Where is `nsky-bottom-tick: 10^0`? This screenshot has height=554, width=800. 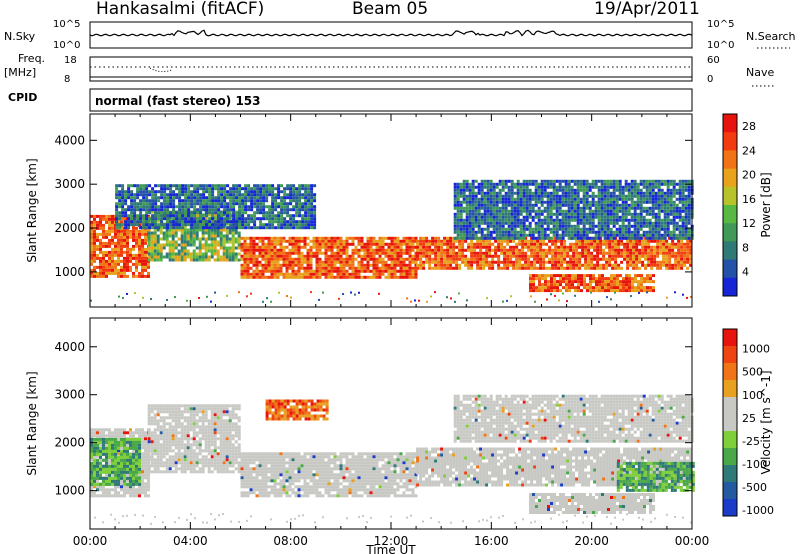
nsky-bottom-tick: 10^0 is located at coordinates (66, 45).